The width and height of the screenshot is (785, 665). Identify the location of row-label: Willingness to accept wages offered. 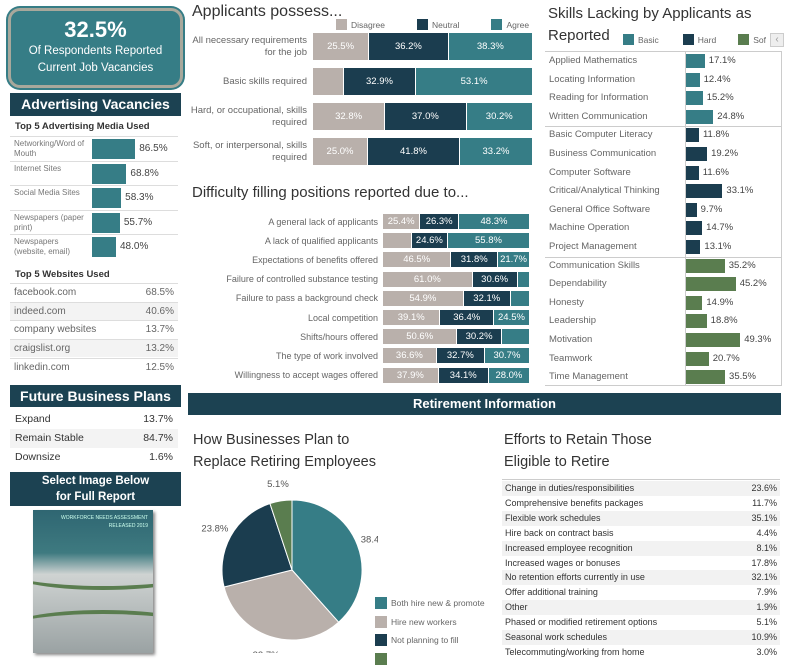
(306, 375).